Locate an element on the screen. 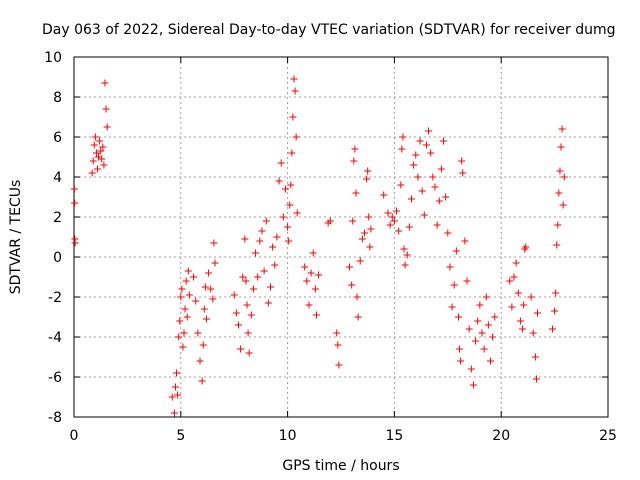 This screenshot has width=640, height=480. x-tick-label: 15 is located at coordinates (394, 436).